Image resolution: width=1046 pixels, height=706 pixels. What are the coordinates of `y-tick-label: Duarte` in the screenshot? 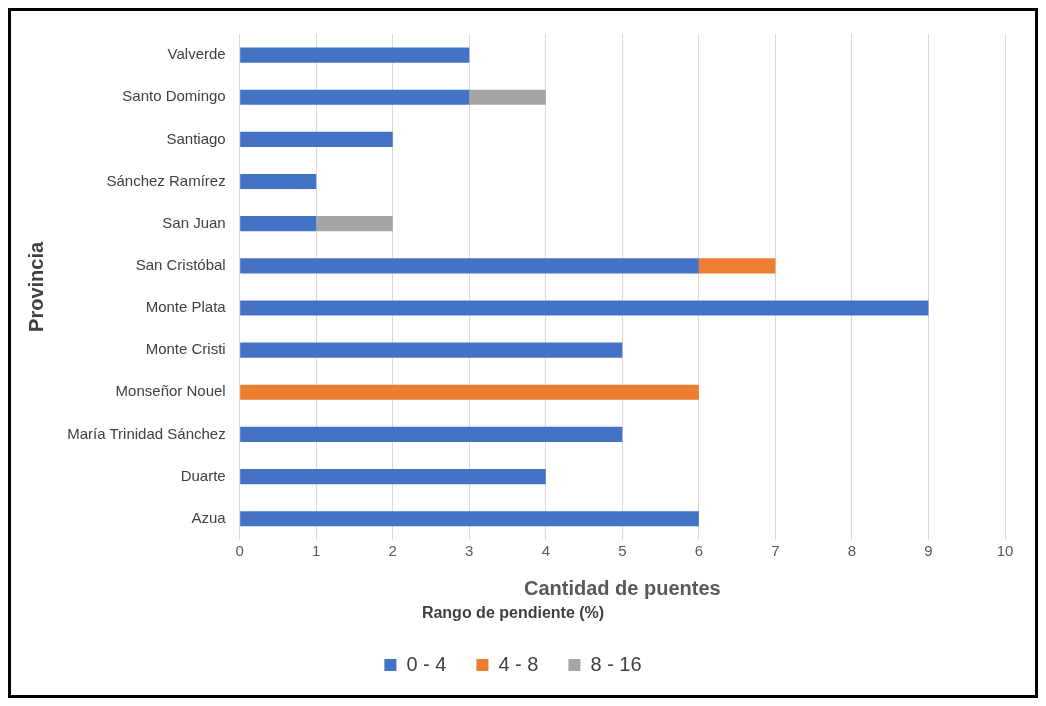 It's located at (203, 475).